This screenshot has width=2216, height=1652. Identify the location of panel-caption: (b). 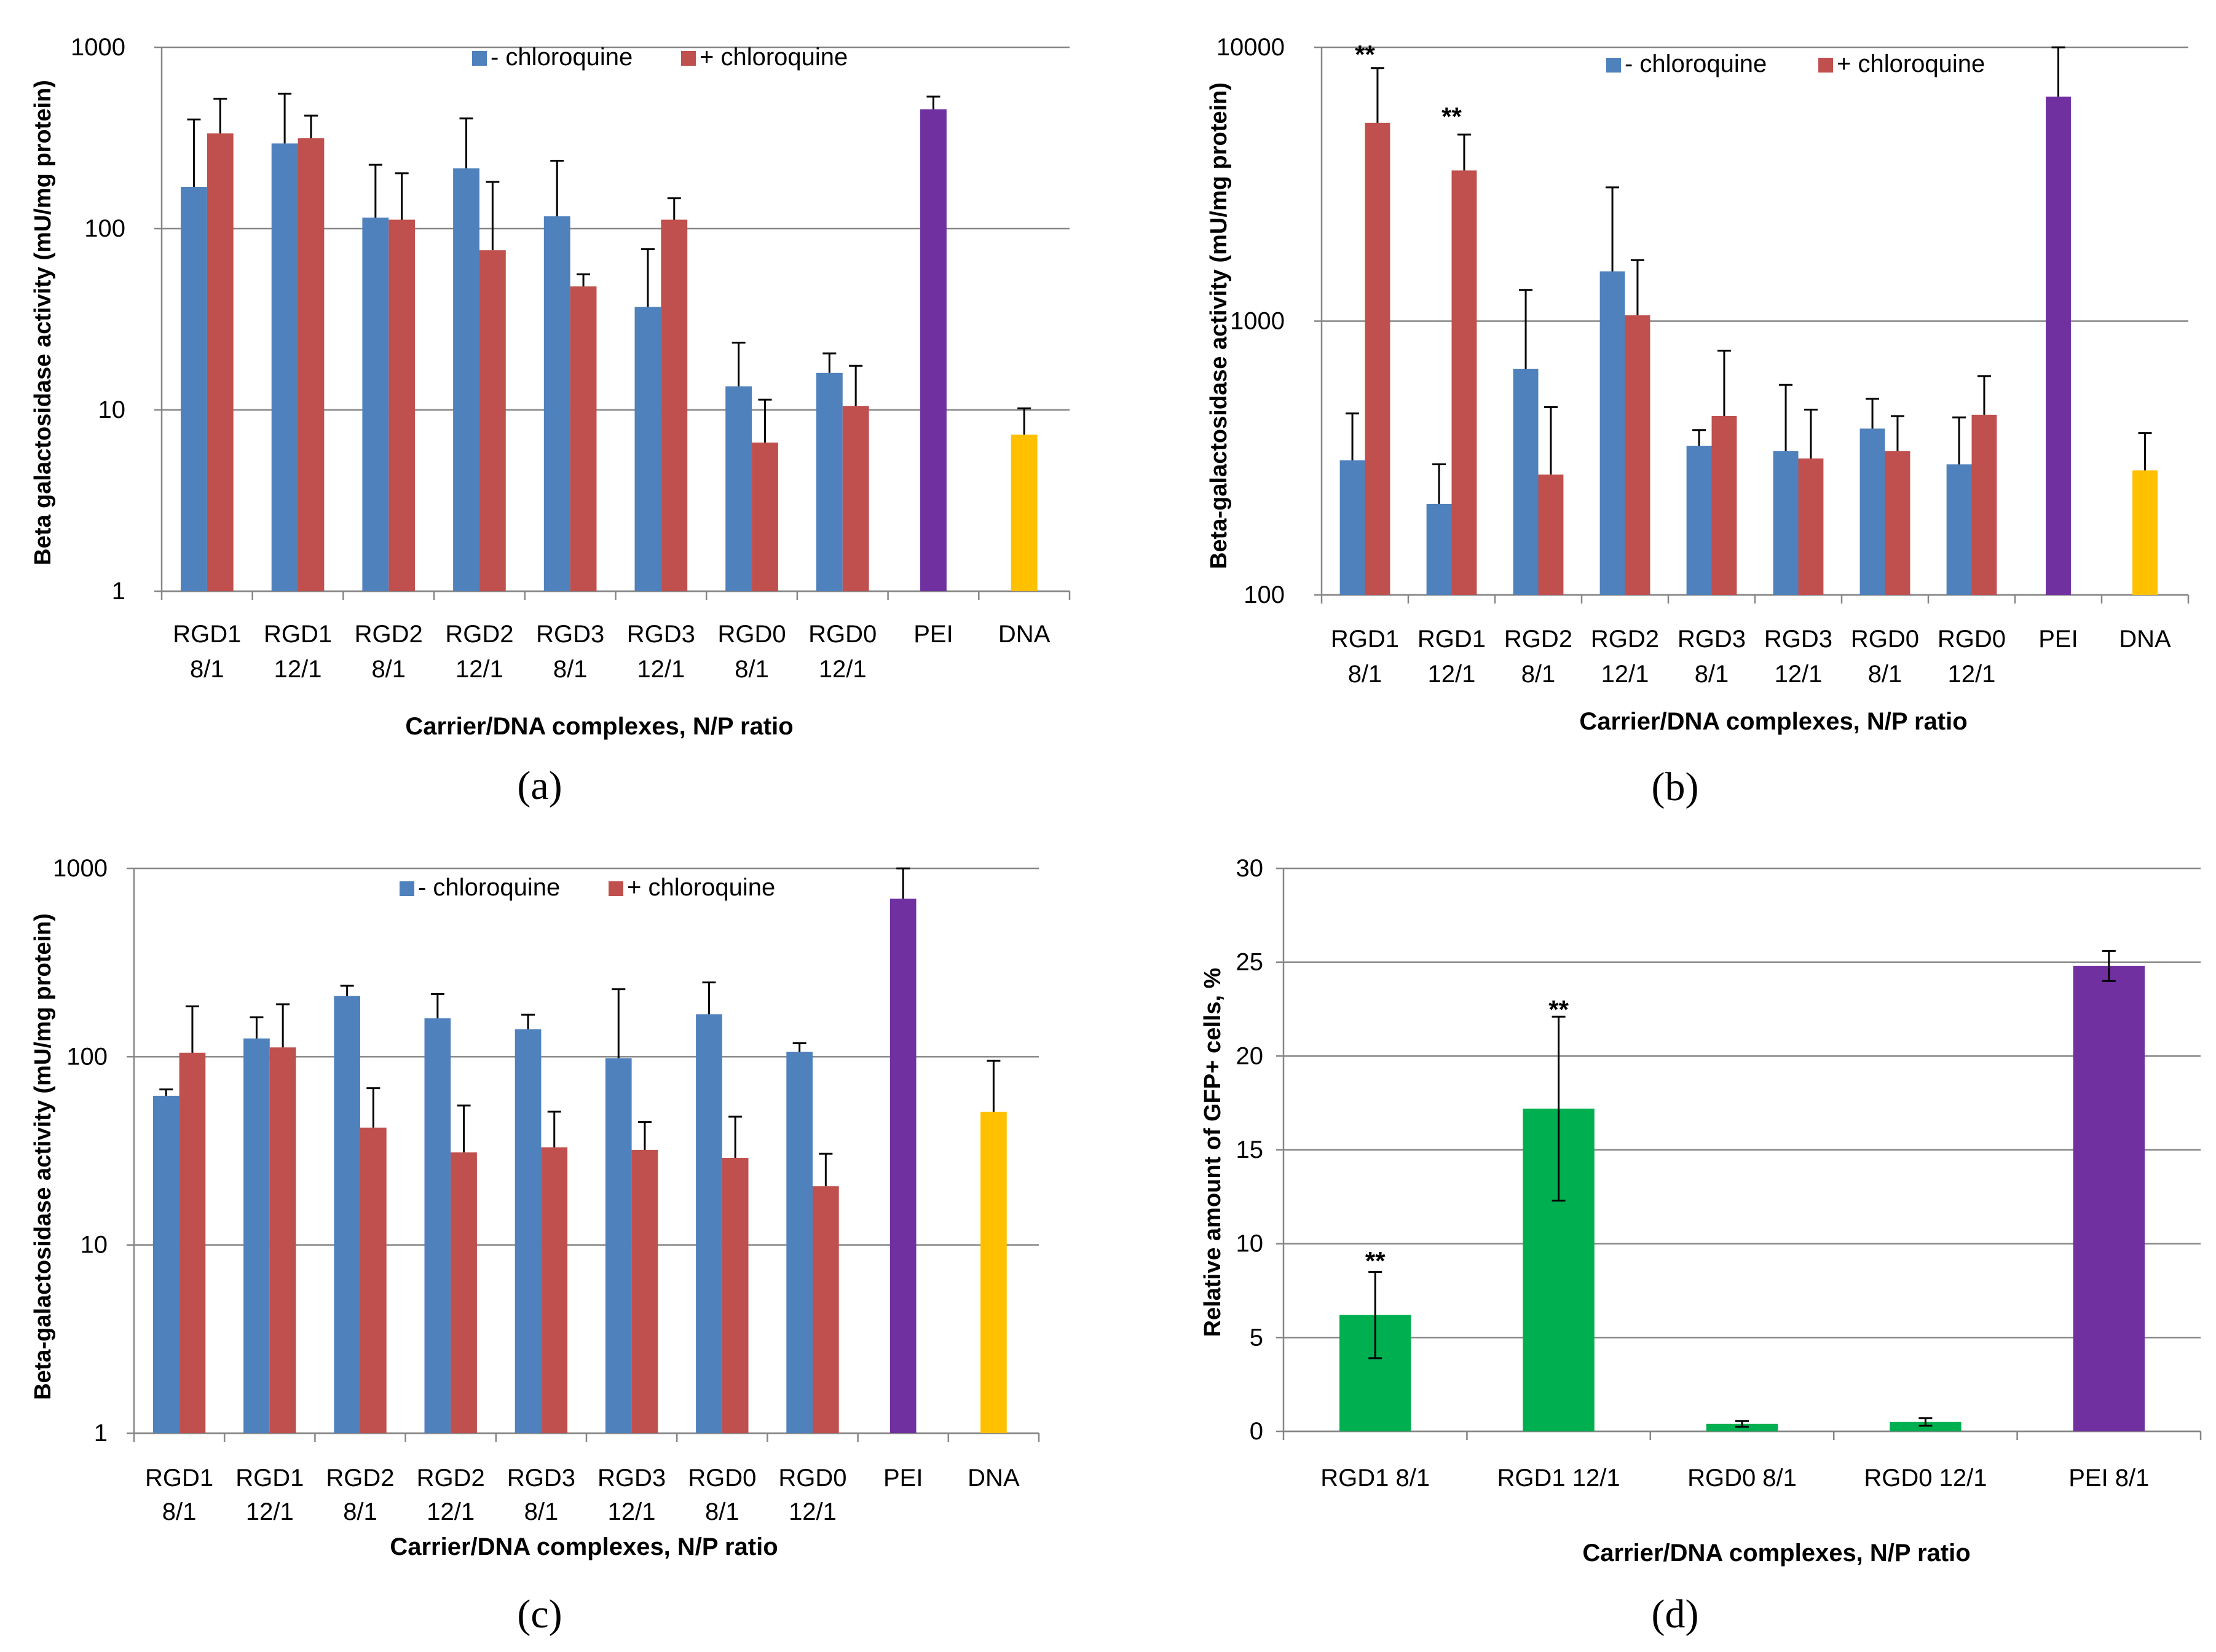
(1675, 787).